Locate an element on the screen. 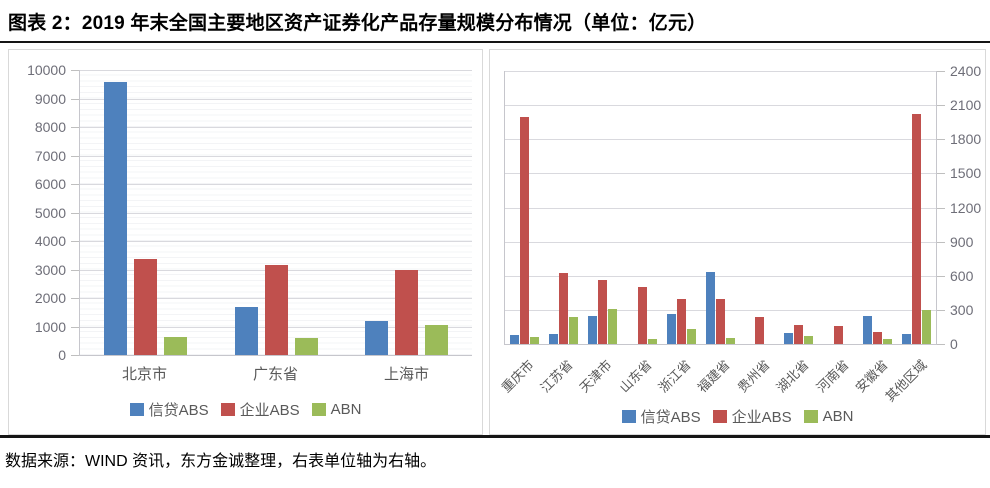 The width and height of the screenshot is (990, 488). y-axis-tick-label: 2400 is located at coordinates (966, 71).